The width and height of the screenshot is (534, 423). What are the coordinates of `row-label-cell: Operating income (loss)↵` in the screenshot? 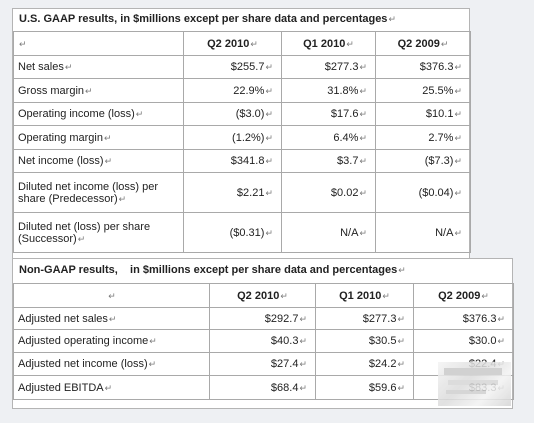 It's located at (98, 114).